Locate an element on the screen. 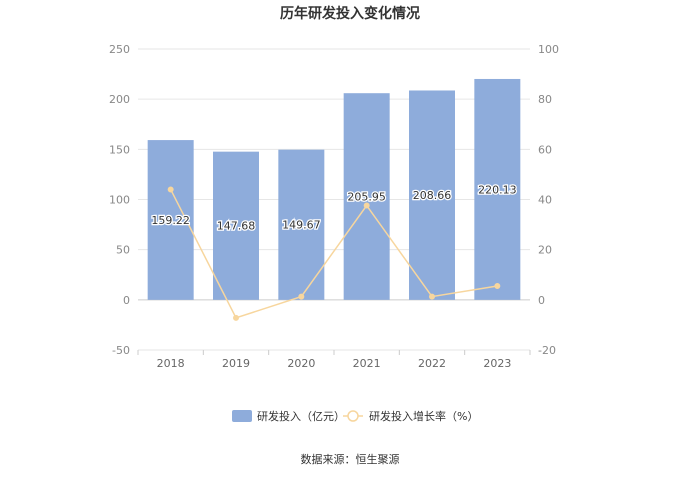 This screenshot has height=478, width=700. right-y-tick-label: 80 is located at coordinates (545, 99).